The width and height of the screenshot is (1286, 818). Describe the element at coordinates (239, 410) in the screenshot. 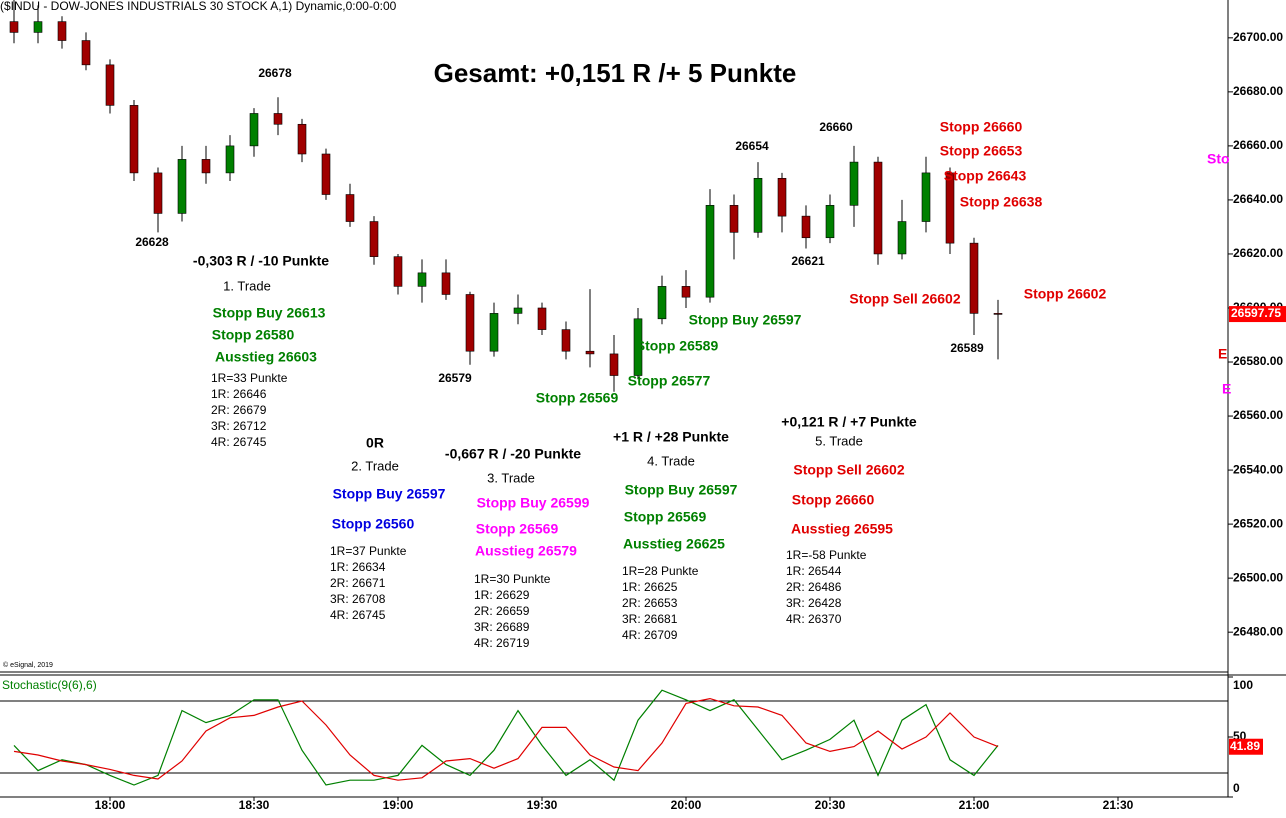

I see `trade-level: 2R: 26679` at that location.